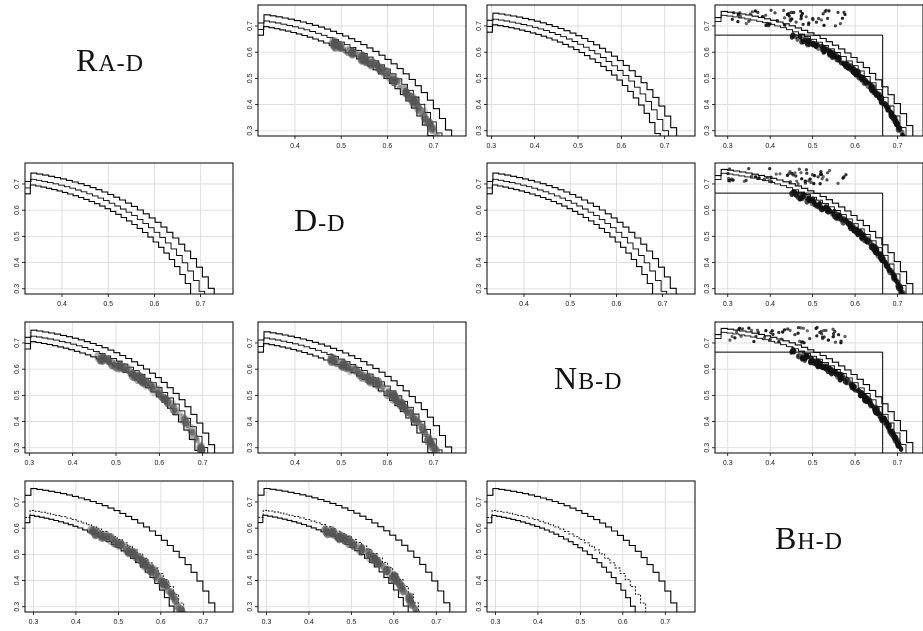 The height and width of the screenshot is (631, 923). What do you see at coordinates (820, 542) in the screenshot?
I see `label-rest: H-D` at bounding box center [820, 542].